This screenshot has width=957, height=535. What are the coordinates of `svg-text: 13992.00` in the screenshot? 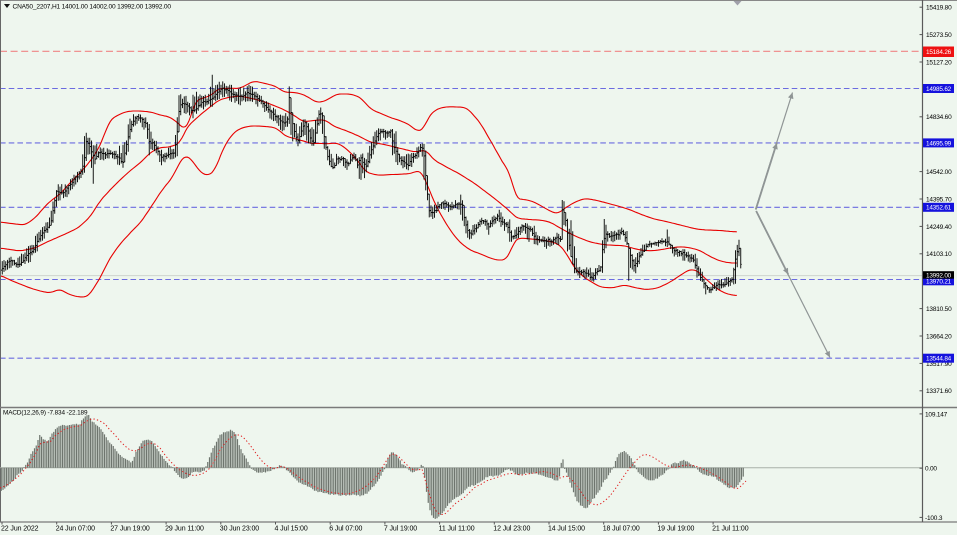 It's located at (939, 275).